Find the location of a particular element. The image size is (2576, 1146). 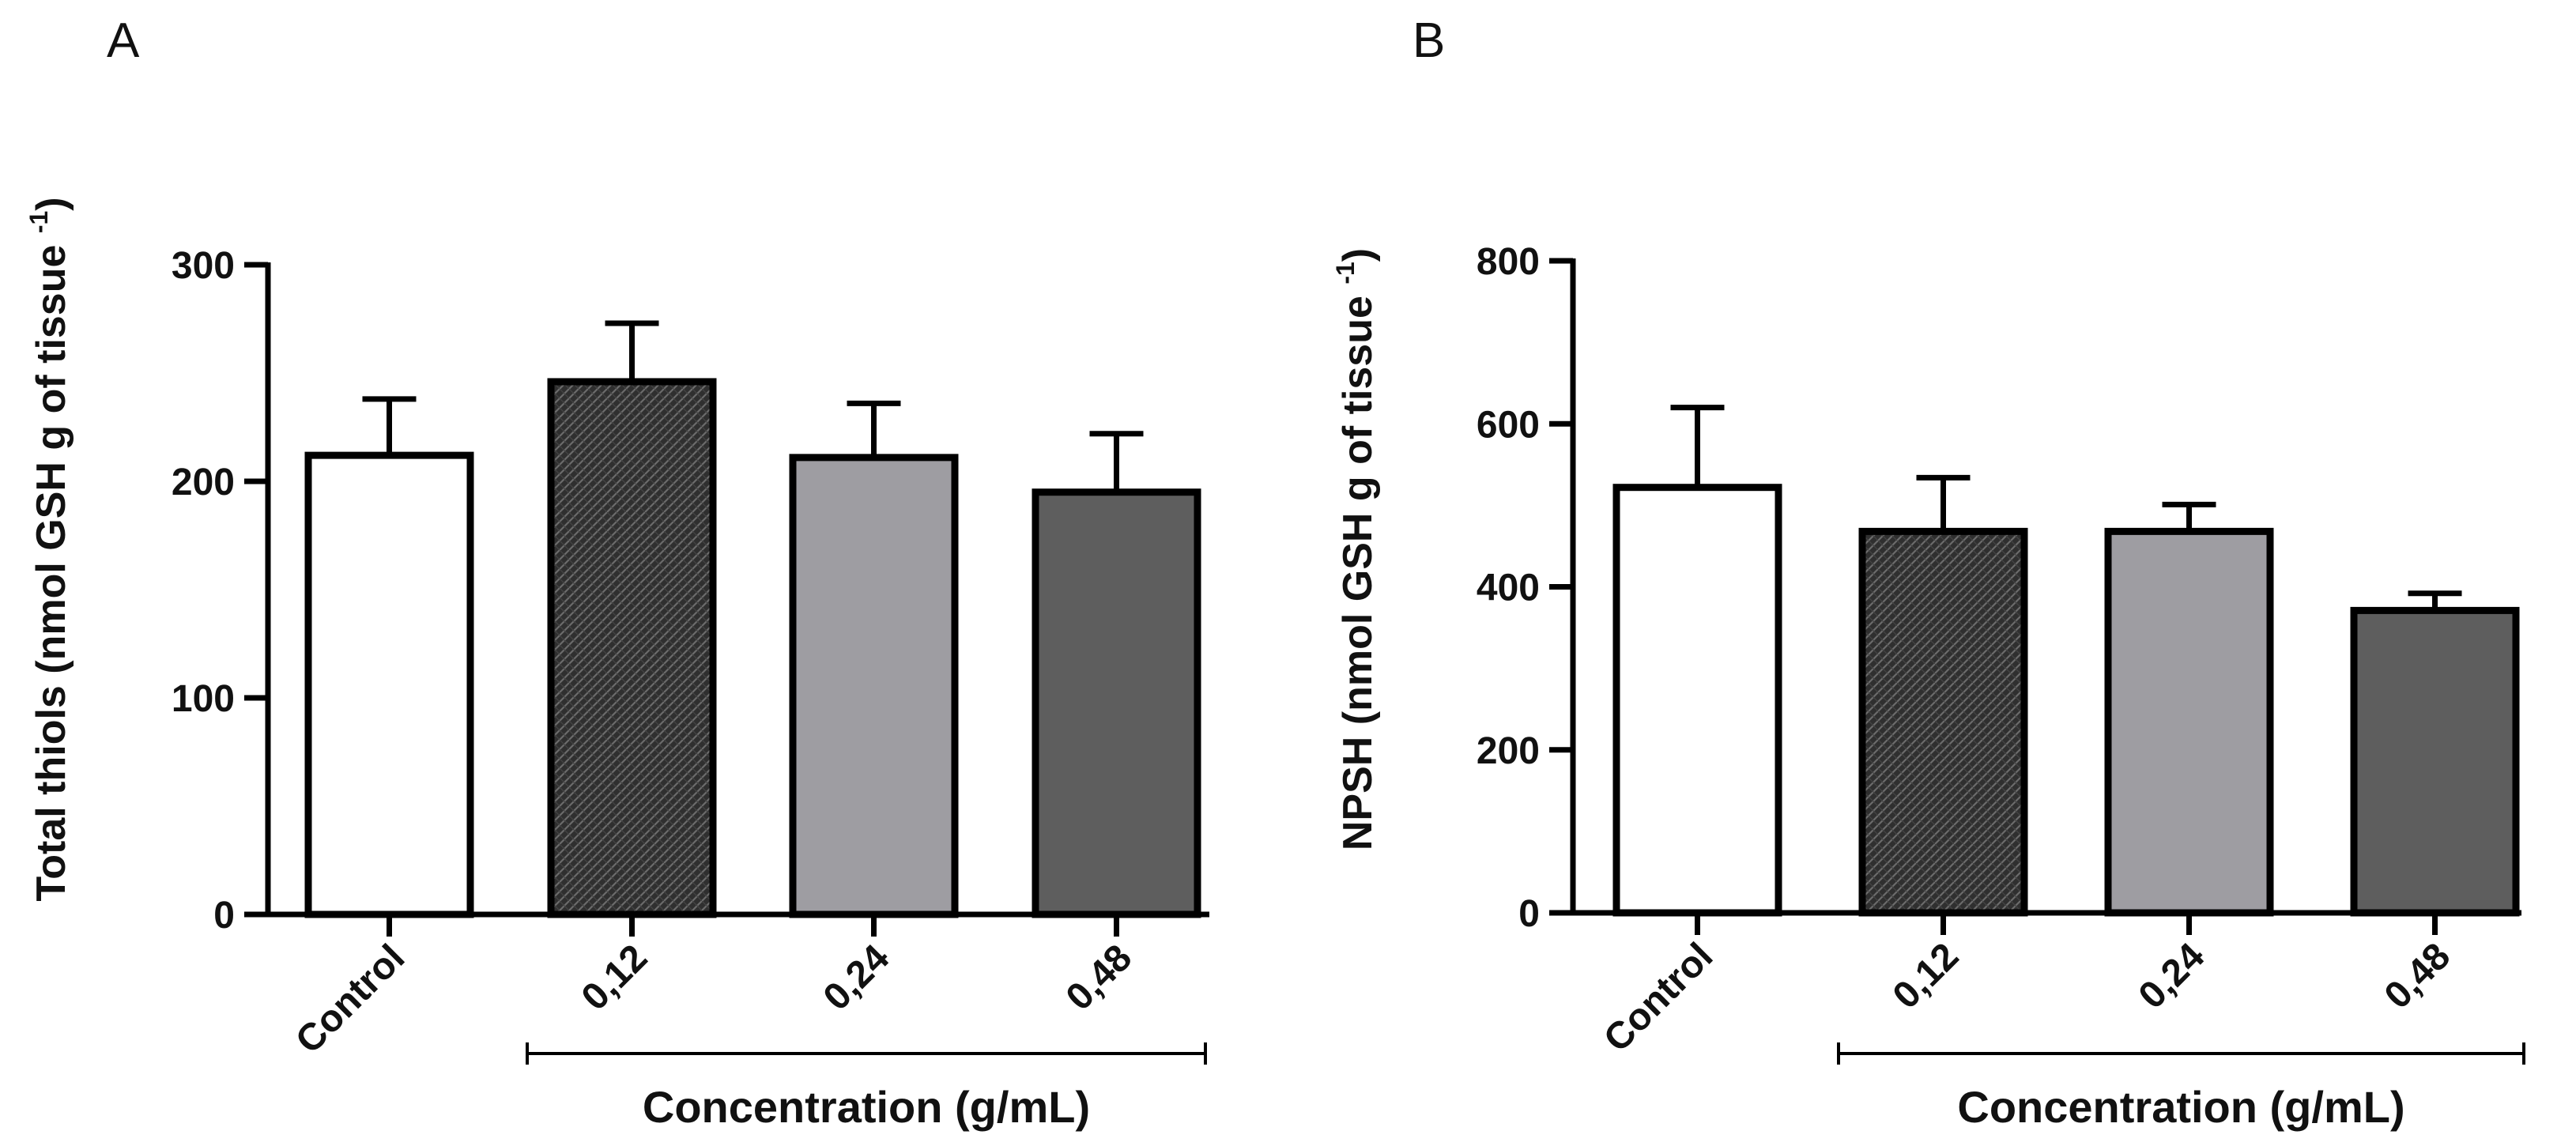

y-axis-title: Total thiols (nmol GSH g of tissue -1) is located at coordinates (49, 549).